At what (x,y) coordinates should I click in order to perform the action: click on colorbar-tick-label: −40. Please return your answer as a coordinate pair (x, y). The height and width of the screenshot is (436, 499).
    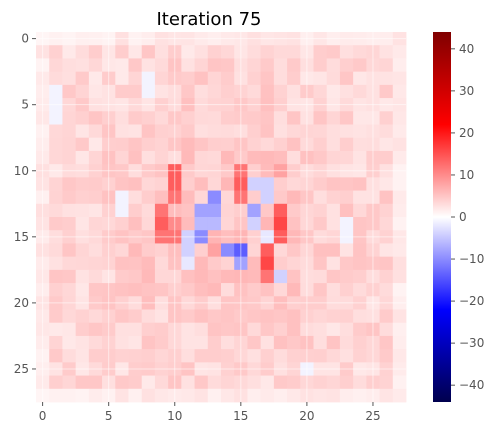
    Looking at the image, I should click on (471, 385).